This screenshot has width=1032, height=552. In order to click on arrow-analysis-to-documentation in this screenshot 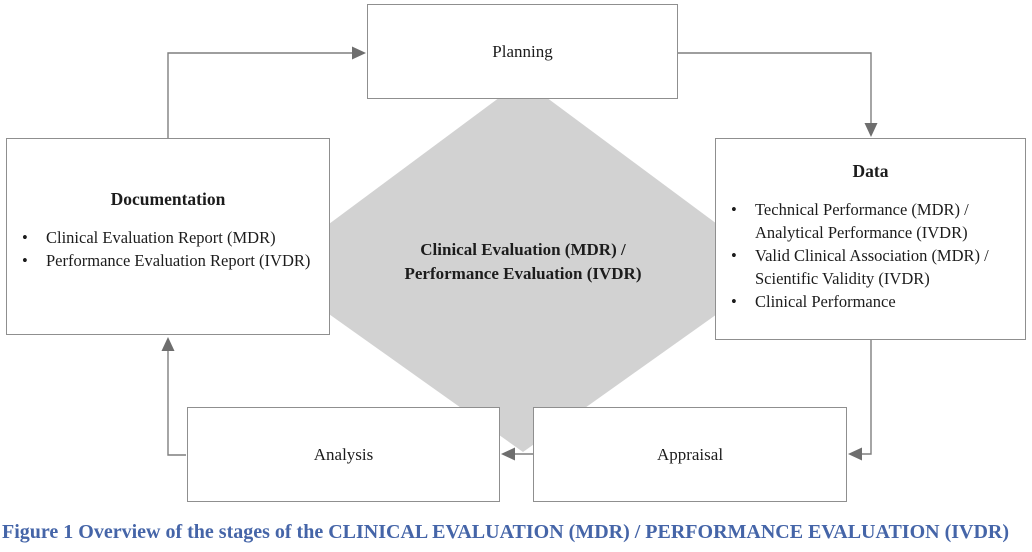, I will do `click(173, 396)`.